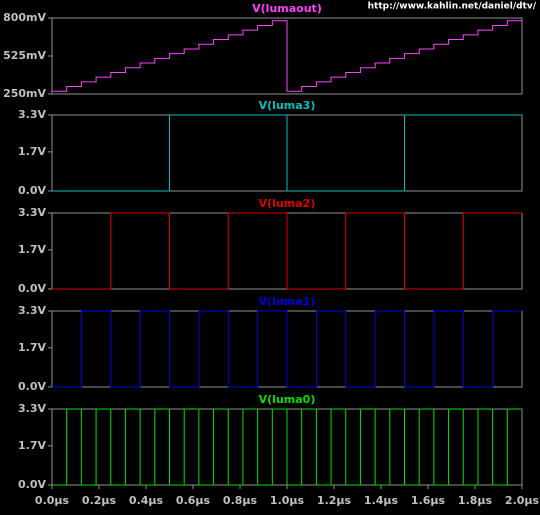  What do you see at coordinates (381, 500) in the screenshot?
I see `x-tick-label: 1.4µs` at bounding box center [381, 500].